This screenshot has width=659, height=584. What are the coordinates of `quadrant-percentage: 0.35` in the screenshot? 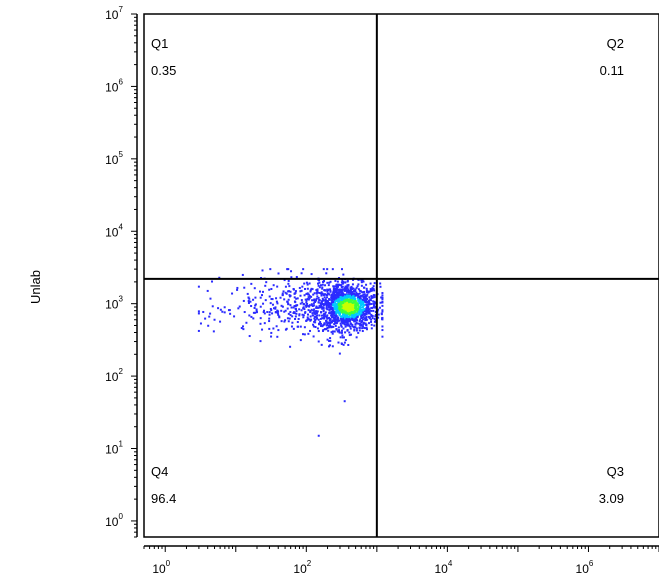 It's located at (163, 70).